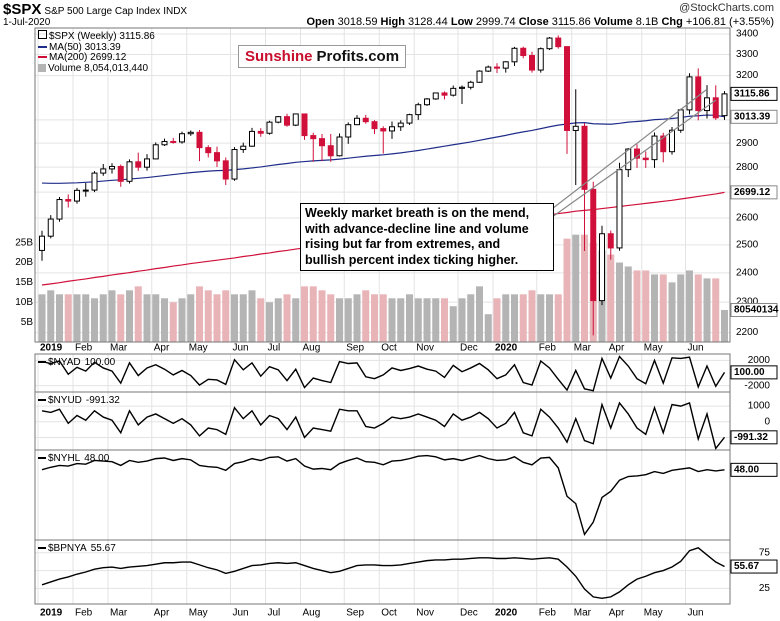 This screenshot has width=780, height=621. I want to click on panel-header: $NYHL 48.00, so click(79, 458).